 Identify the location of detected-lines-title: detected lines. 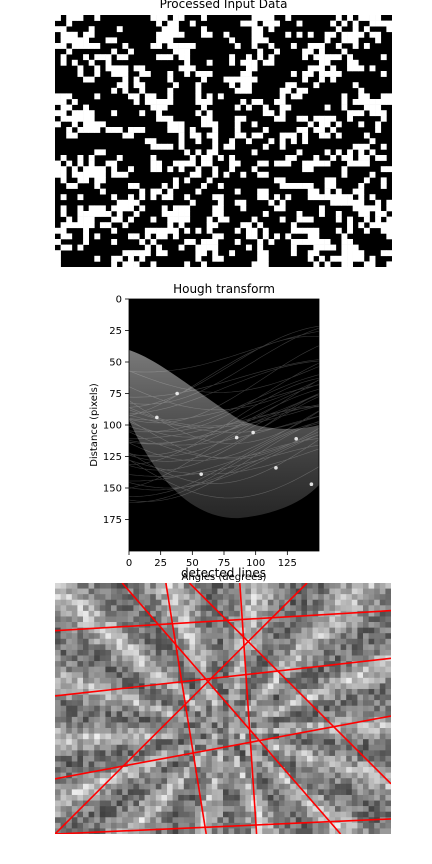
(223, 573).